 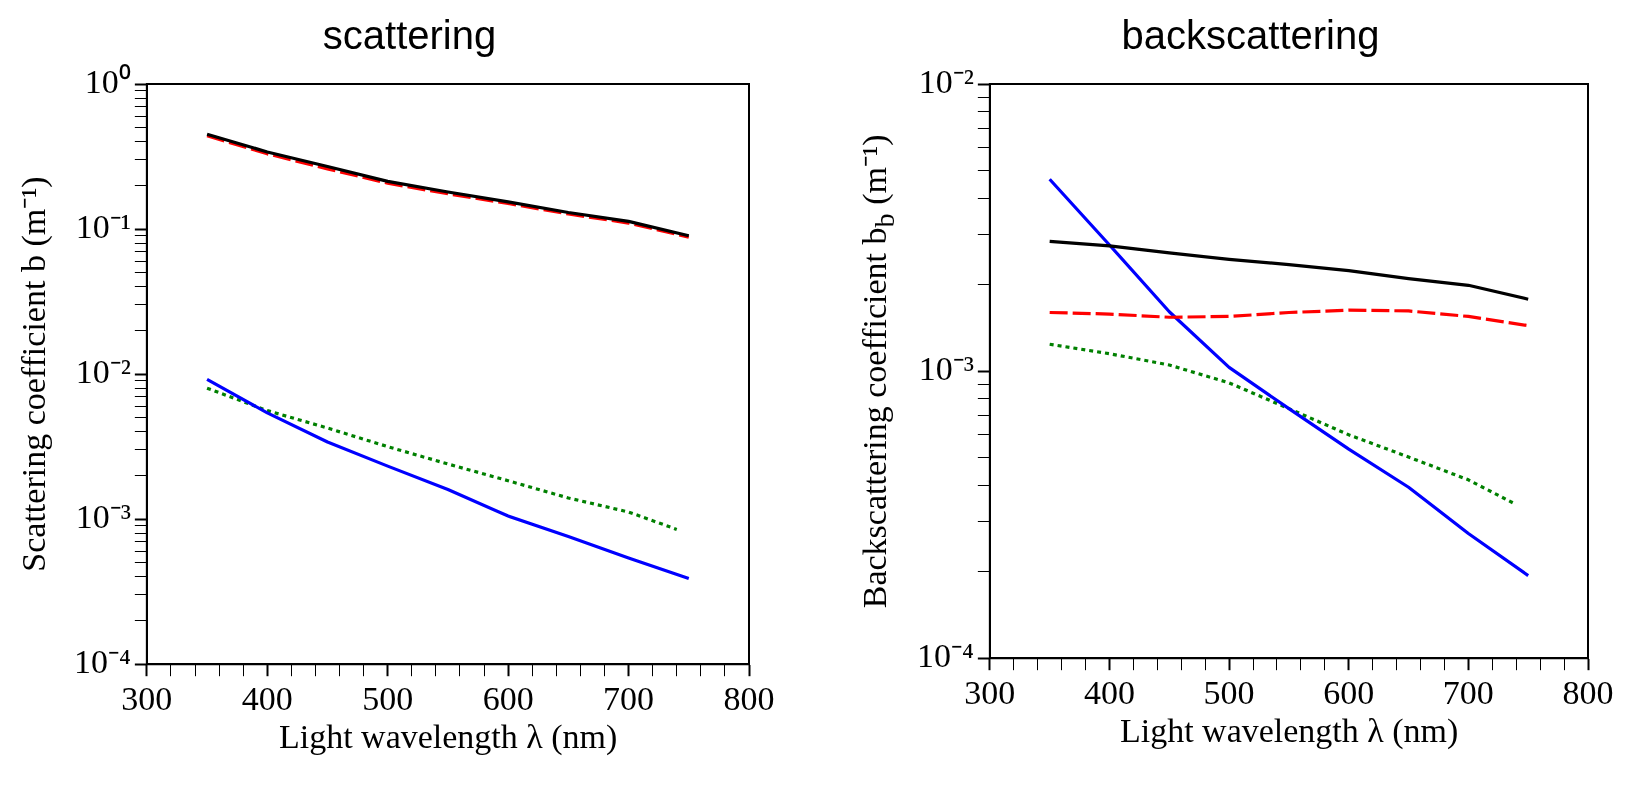 I want to click on y-tick-label: 10⁻¹, so click(x=103, y=226).